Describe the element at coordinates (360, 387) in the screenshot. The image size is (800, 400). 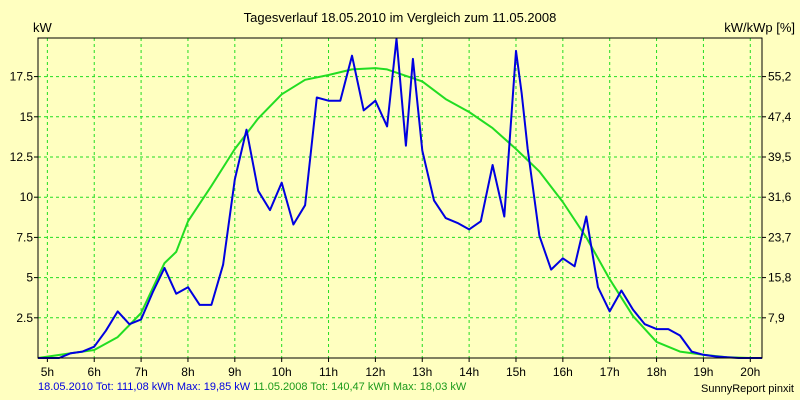
I see `legend-series-2: 11.05.2008 Tot: 140,47 kWh Max: 18,03 kW` at that location.